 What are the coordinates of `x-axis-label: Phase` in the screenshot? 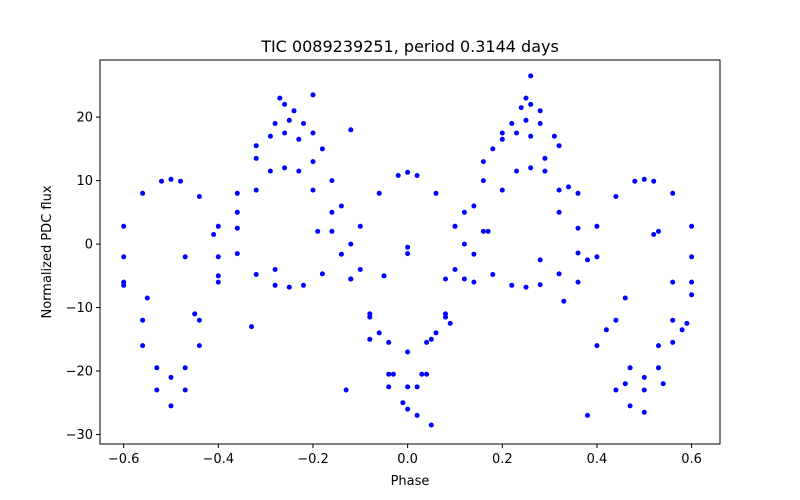 It's located at (410, 481).